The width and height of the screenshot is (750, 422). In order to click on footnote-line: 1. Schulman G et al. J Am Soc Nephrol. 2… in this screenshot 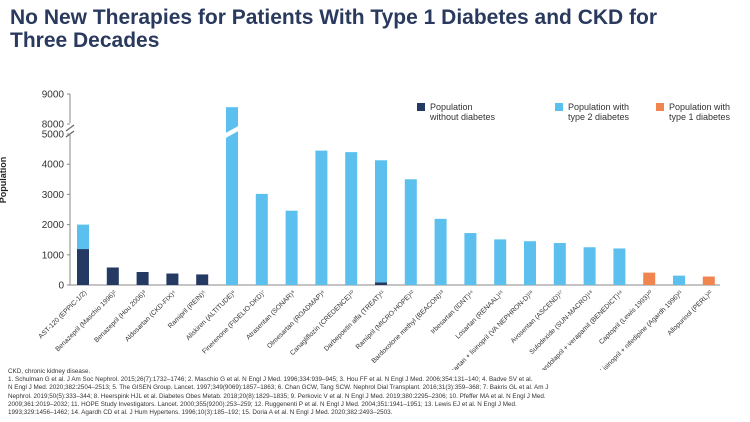, I will do `click(270, 380)`.